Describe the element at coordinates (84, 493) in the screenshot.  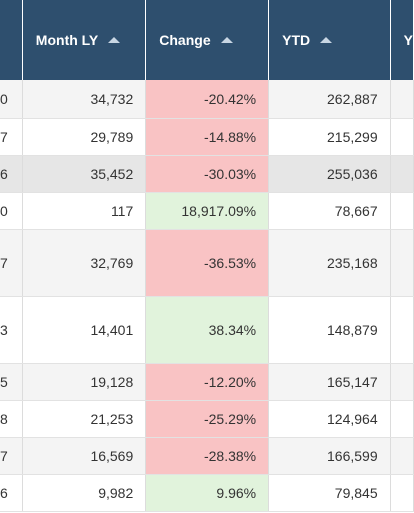
I see `cell-month-ly: 9,982` at that location.